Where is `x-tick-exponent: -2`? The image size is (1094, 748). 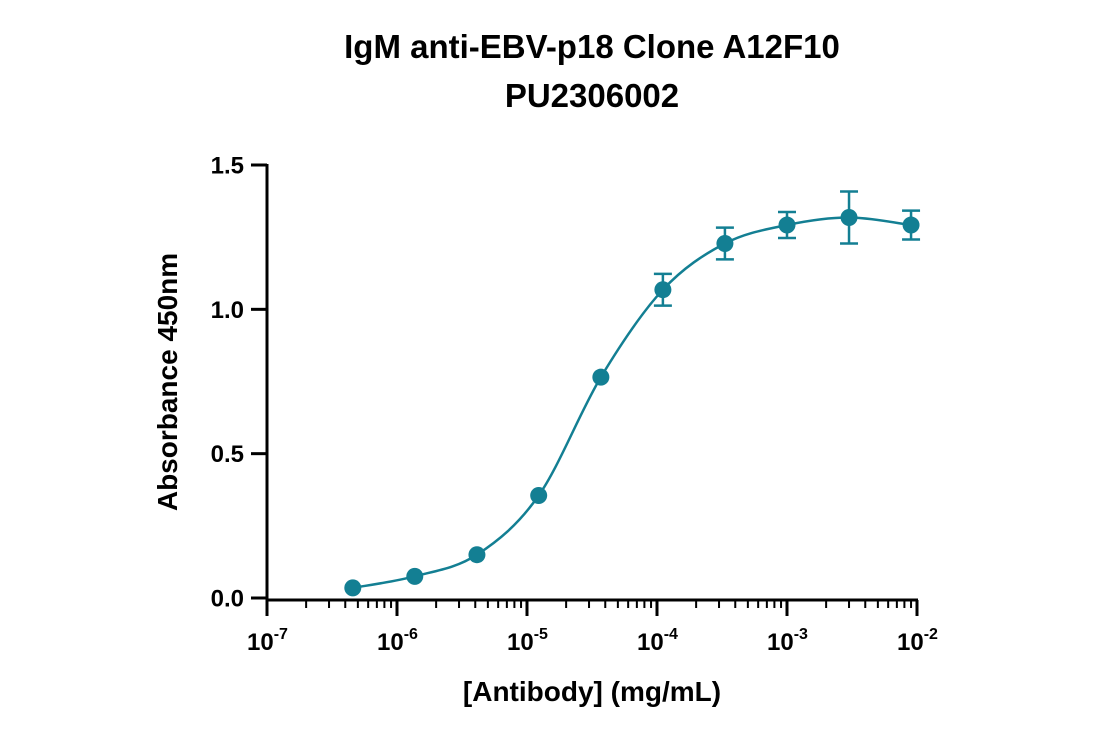
x-tick-exponent: -2 is located at coordinates (931, 634).